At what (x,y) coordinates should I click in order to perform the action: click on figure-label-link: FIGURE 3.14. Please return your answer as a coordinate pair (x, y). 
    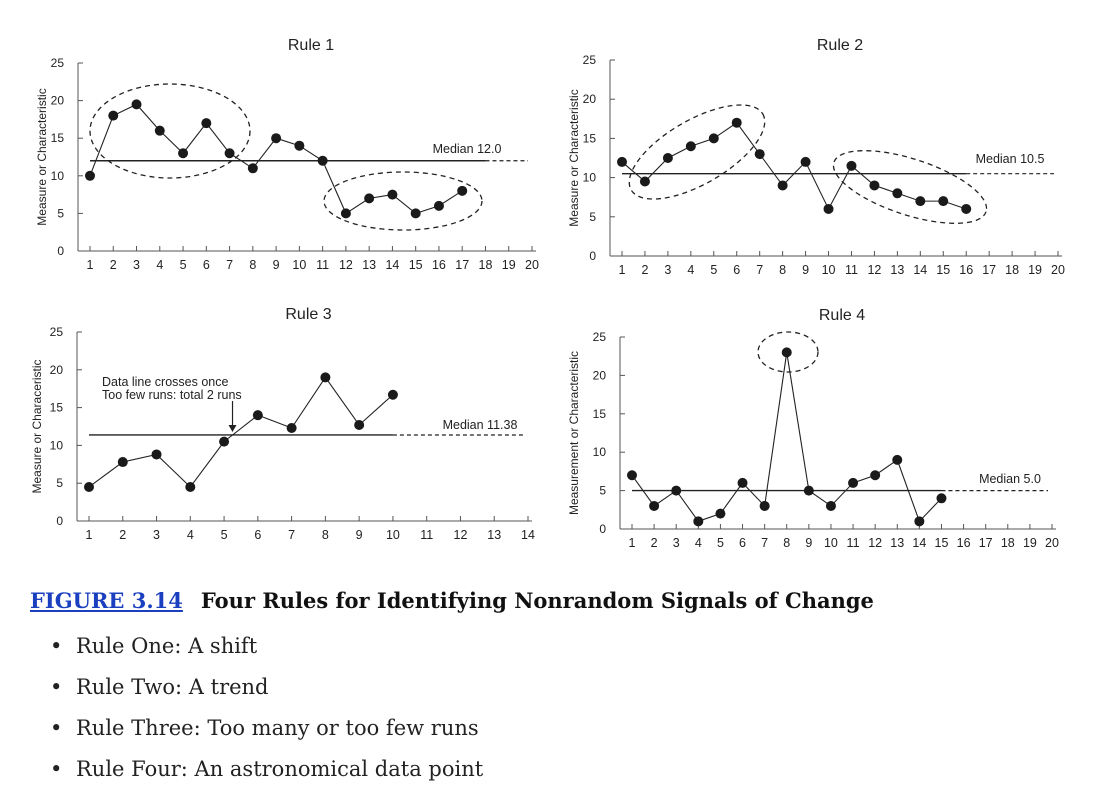
    Looking at the image, I should click on (106, 600).